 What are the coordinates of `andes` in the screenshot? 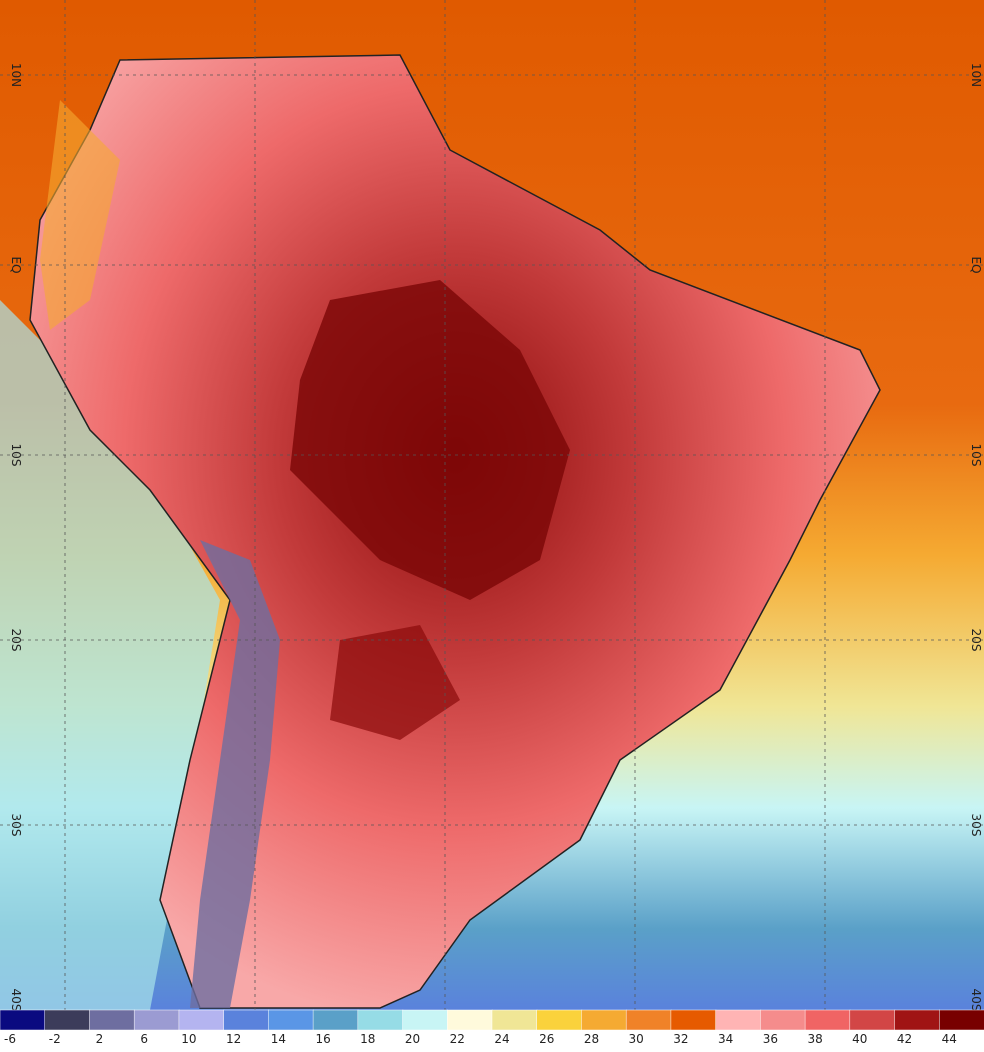 It's located at (235, 774).